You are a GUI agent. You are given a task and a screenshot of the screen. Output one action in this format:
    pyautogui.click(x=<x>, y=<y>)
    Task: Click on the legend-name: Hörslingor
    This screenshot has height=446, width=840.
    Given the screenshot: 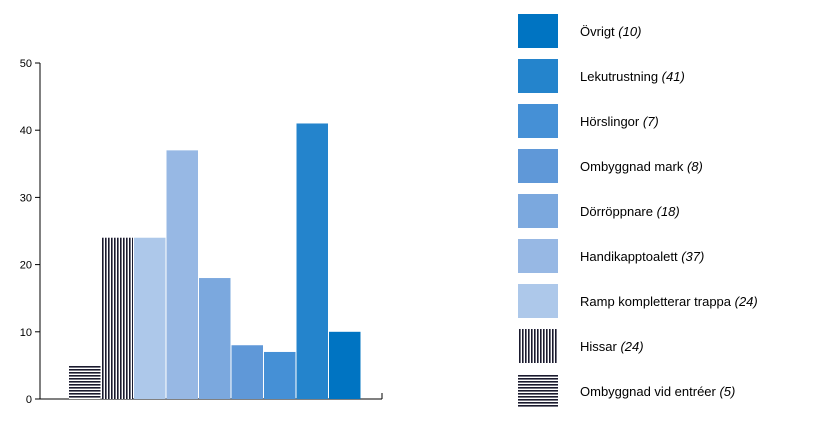 What is the action you would take?
    pyautogui.click(x=611, y=121)
    